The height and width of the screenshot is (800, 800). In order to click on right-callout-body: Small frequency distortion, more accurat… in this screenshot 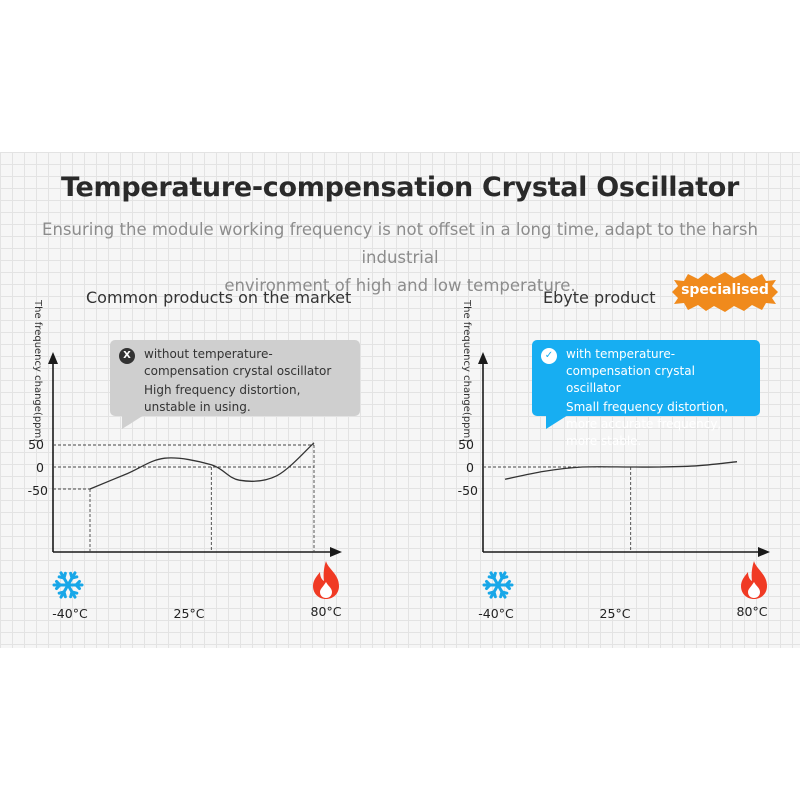, I will do `click(647, 424)`.